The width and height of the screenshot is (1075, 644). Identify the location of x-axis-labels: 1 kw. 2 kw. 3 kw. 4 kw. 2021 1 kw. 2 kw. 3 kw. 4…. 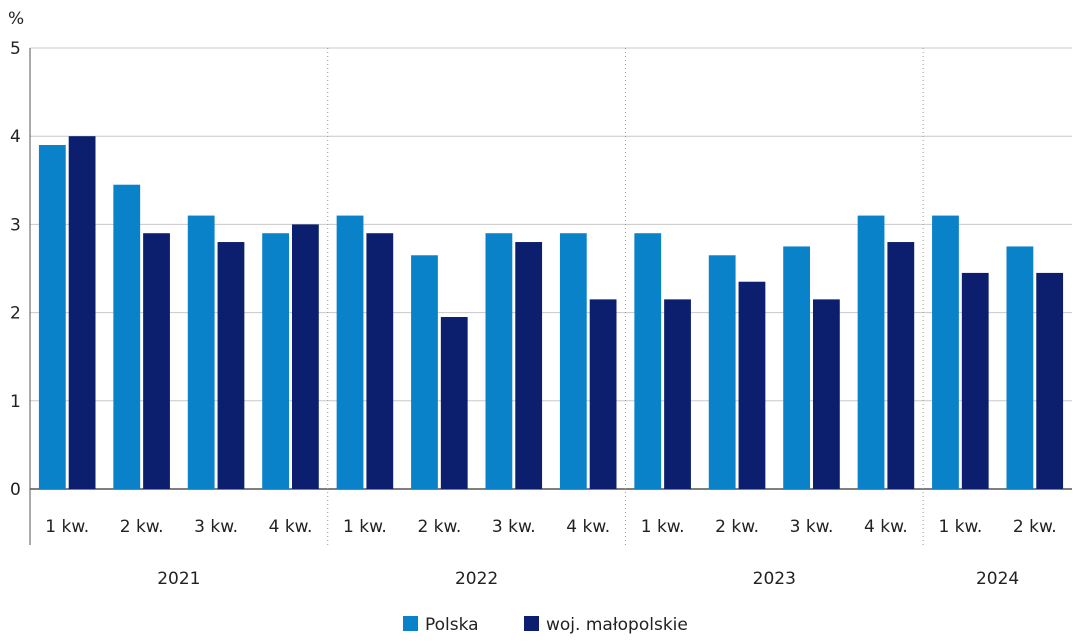
(550, 553).